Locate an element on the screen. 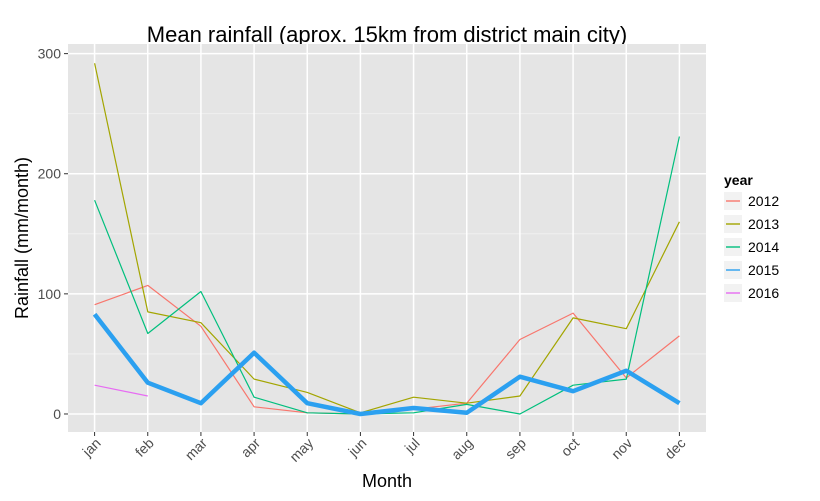  legend-item-2014: 2014 is located at coordinates (751, 247).